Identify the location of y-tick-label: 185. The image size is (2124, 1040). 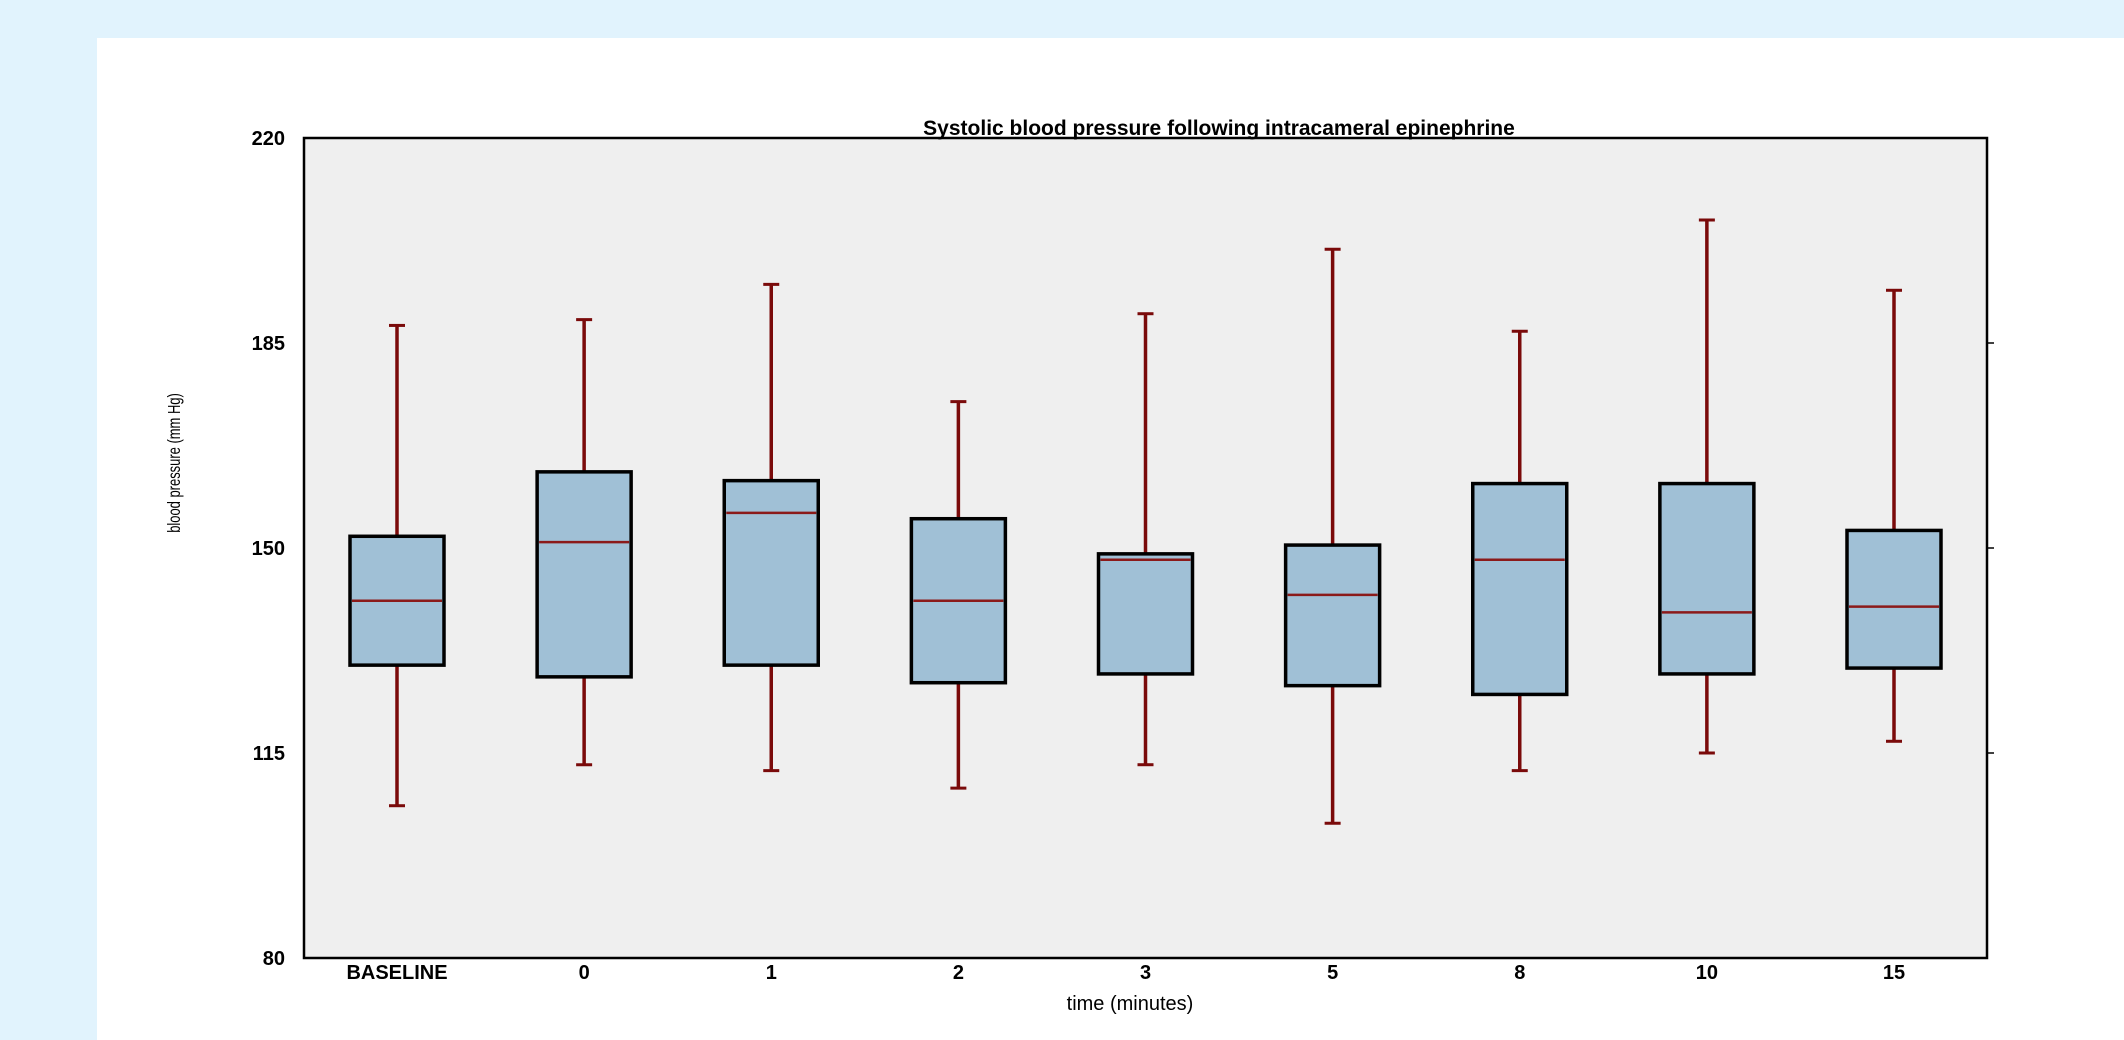
(268, 344).